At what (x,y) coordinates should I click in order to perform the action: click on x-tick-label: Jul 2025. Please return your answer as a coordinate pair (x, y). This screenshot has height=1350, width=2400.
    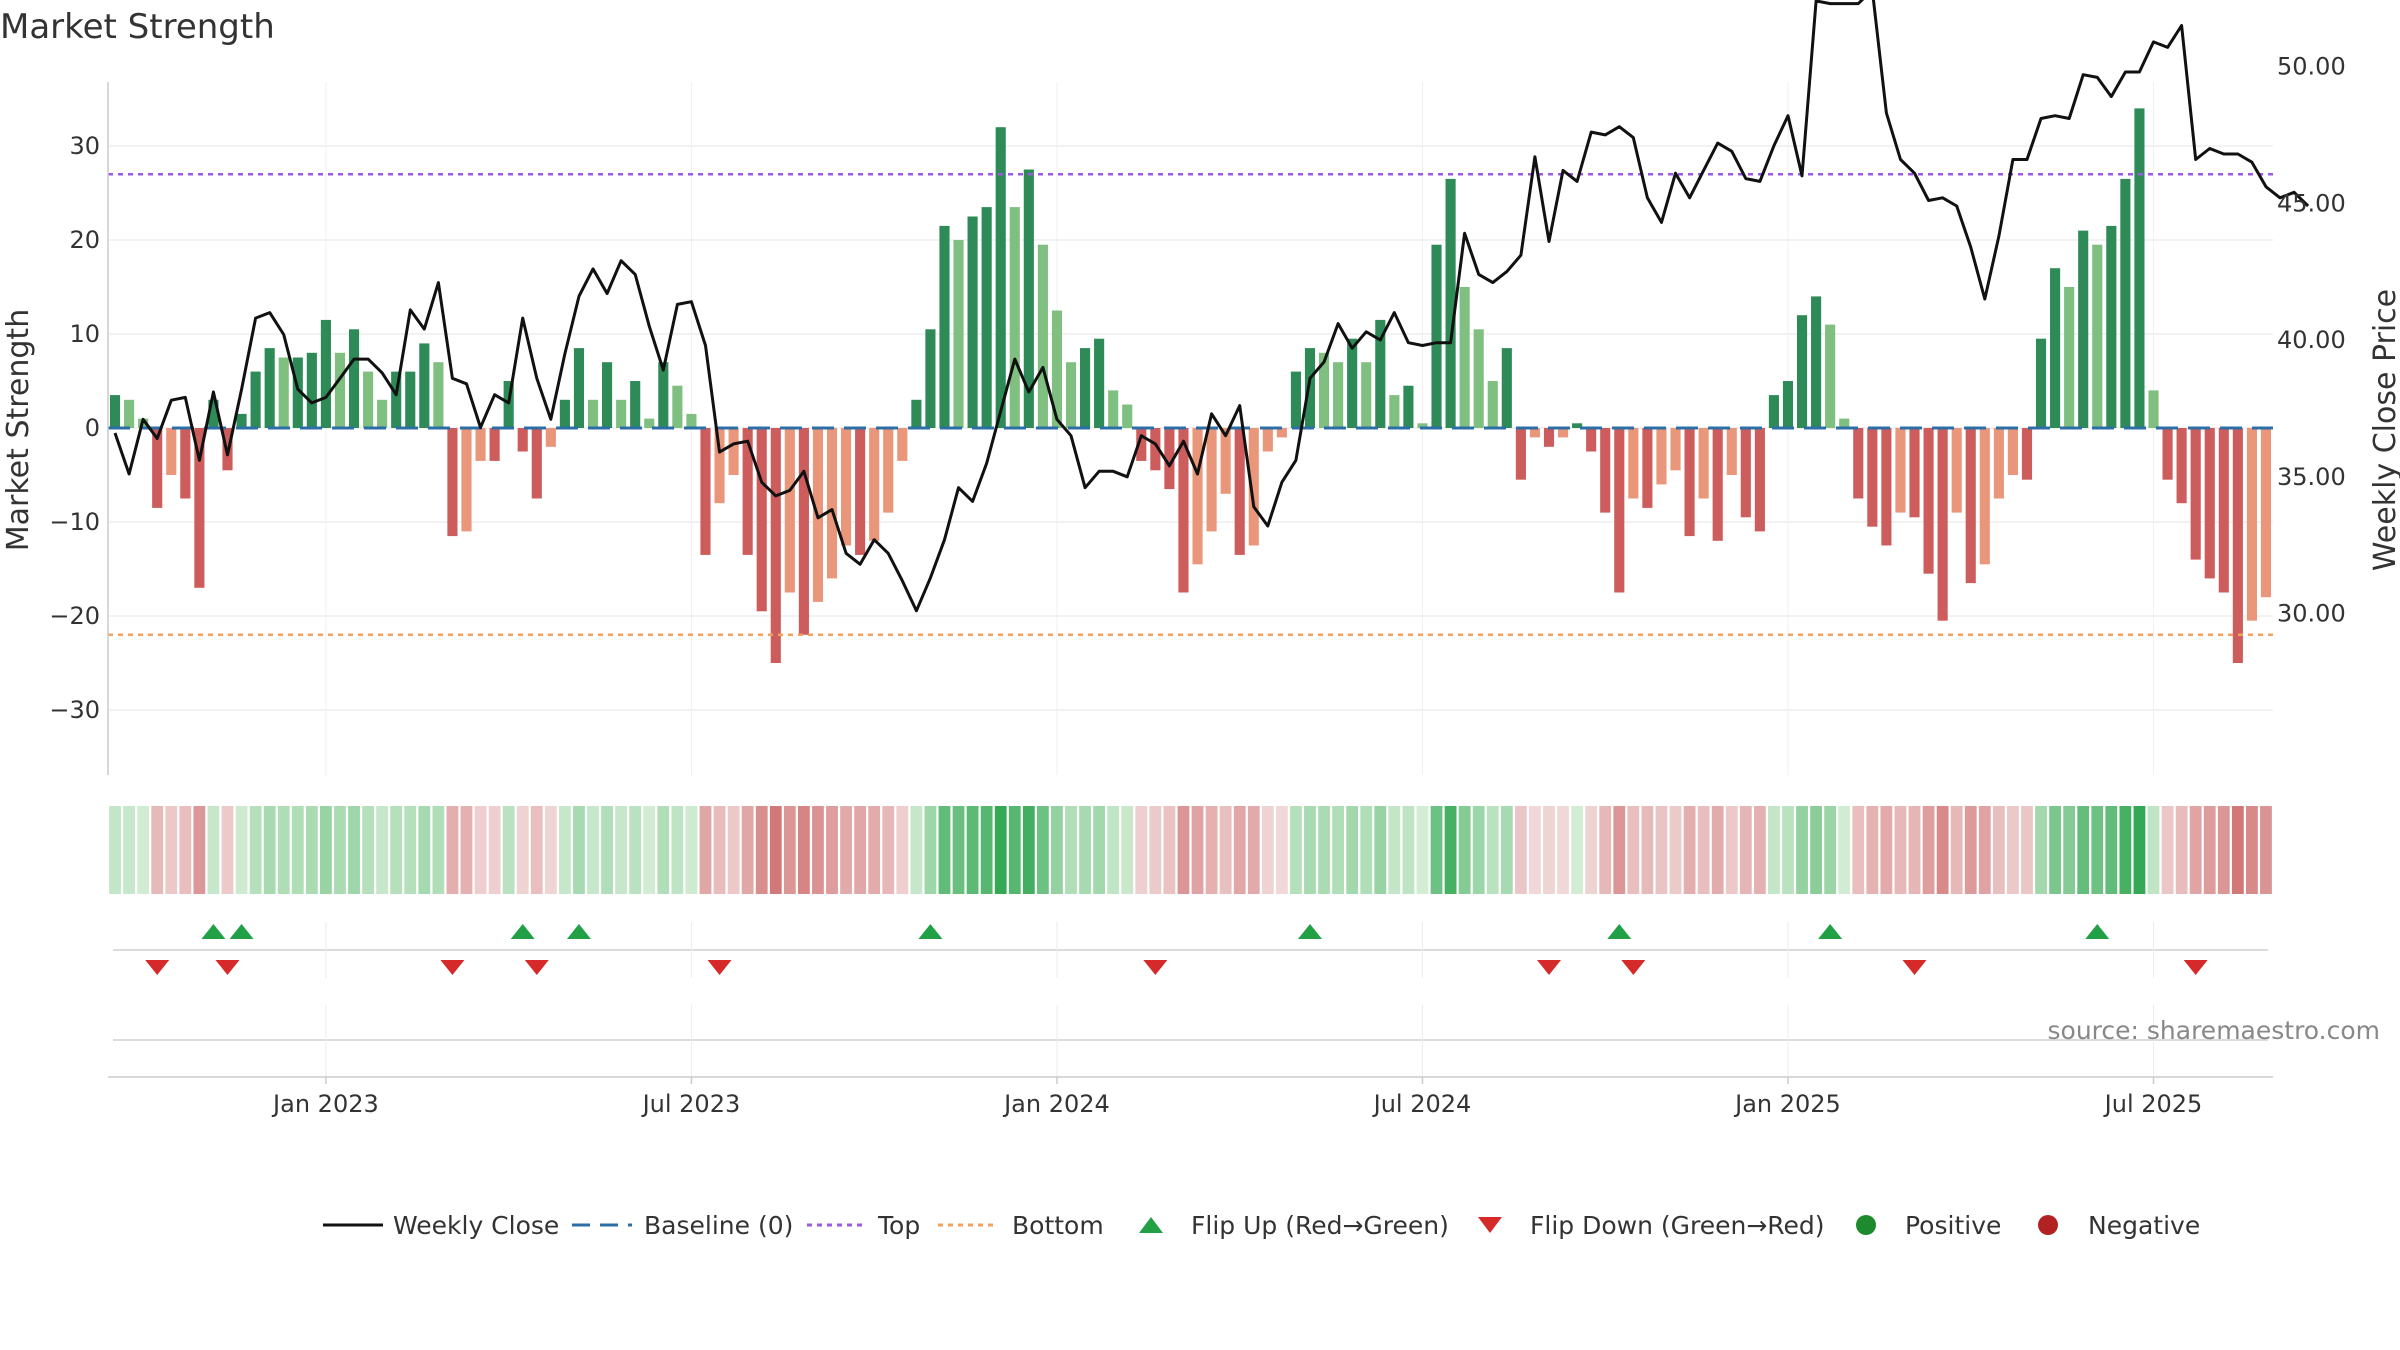
    Looking at the image, I should click on (2153, 1104).